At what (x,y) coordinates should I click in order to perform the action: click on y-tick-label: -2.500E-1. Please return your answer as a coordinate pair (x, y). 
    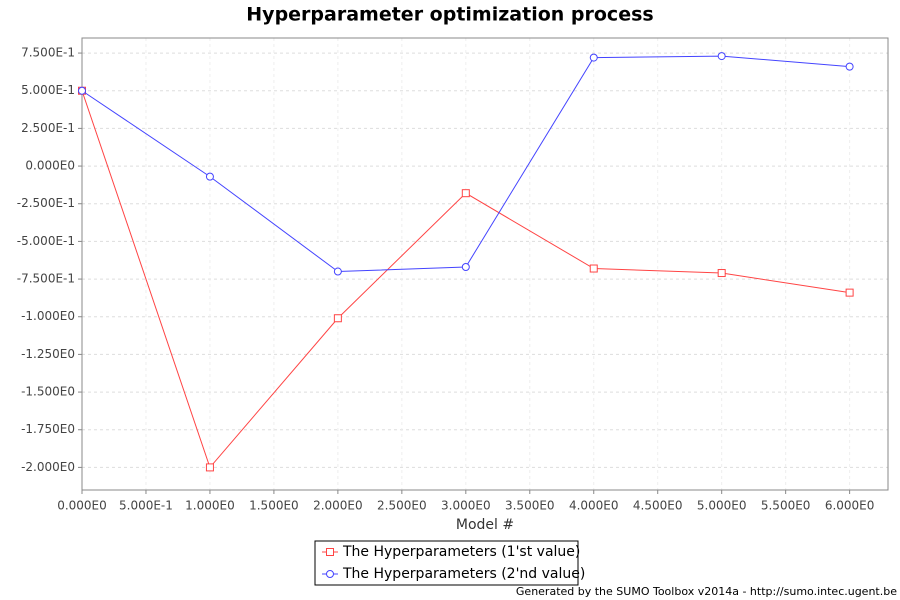
    Looking at the image, I should click on (46, 203).